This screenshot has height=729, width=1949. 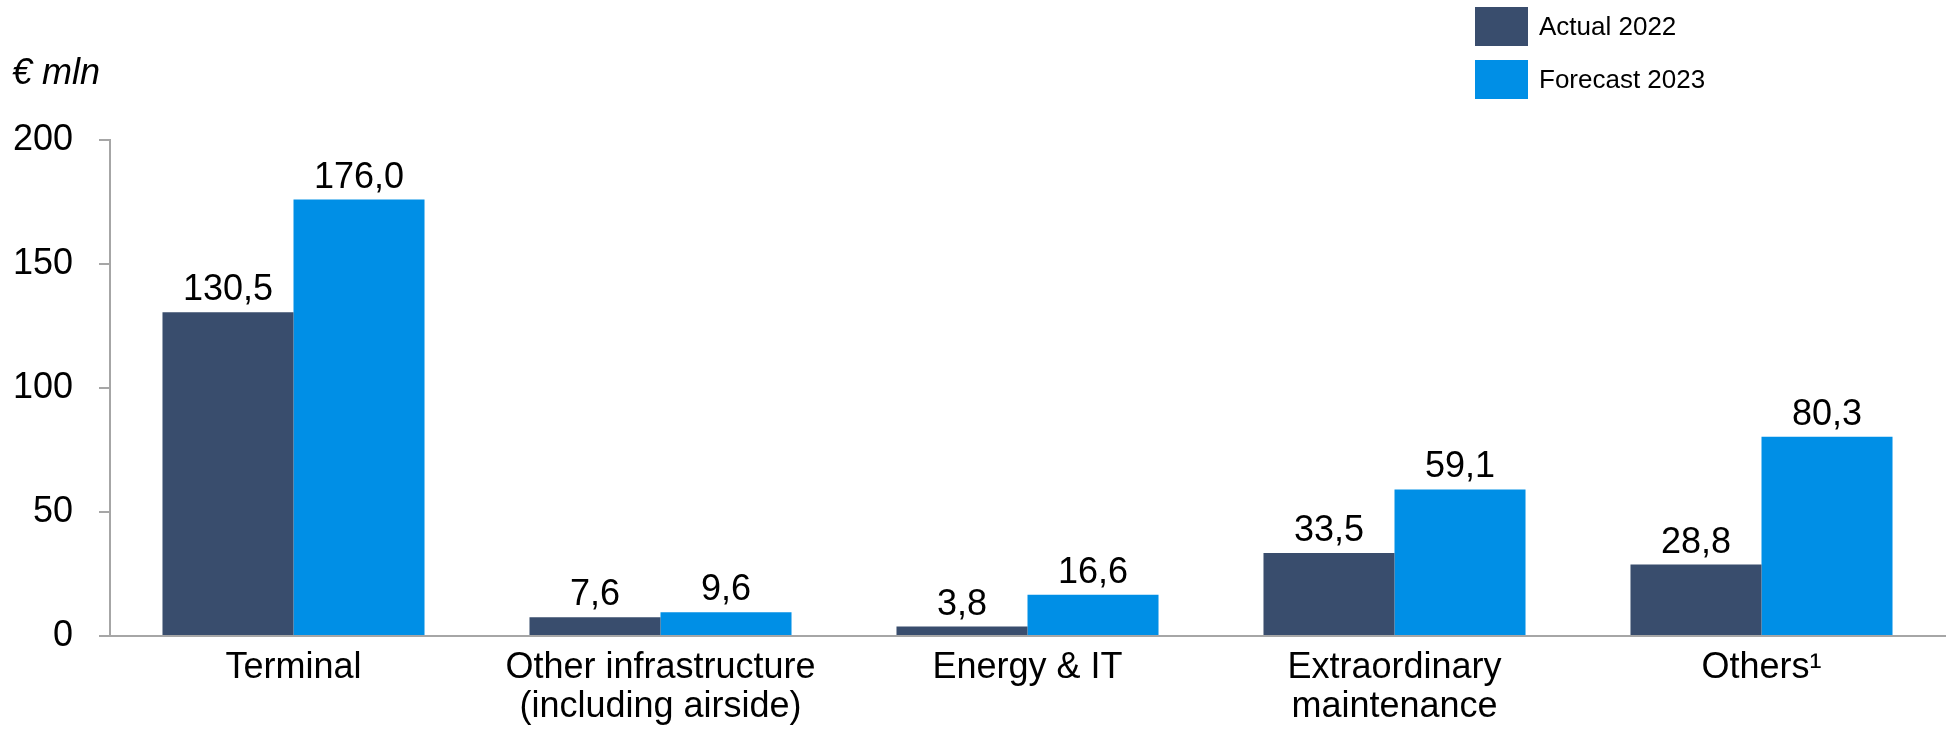 What do you see at coordinates (359, 175) in the screenshot?
I see `data-label: 176,0` at bounding box center [359, 175].